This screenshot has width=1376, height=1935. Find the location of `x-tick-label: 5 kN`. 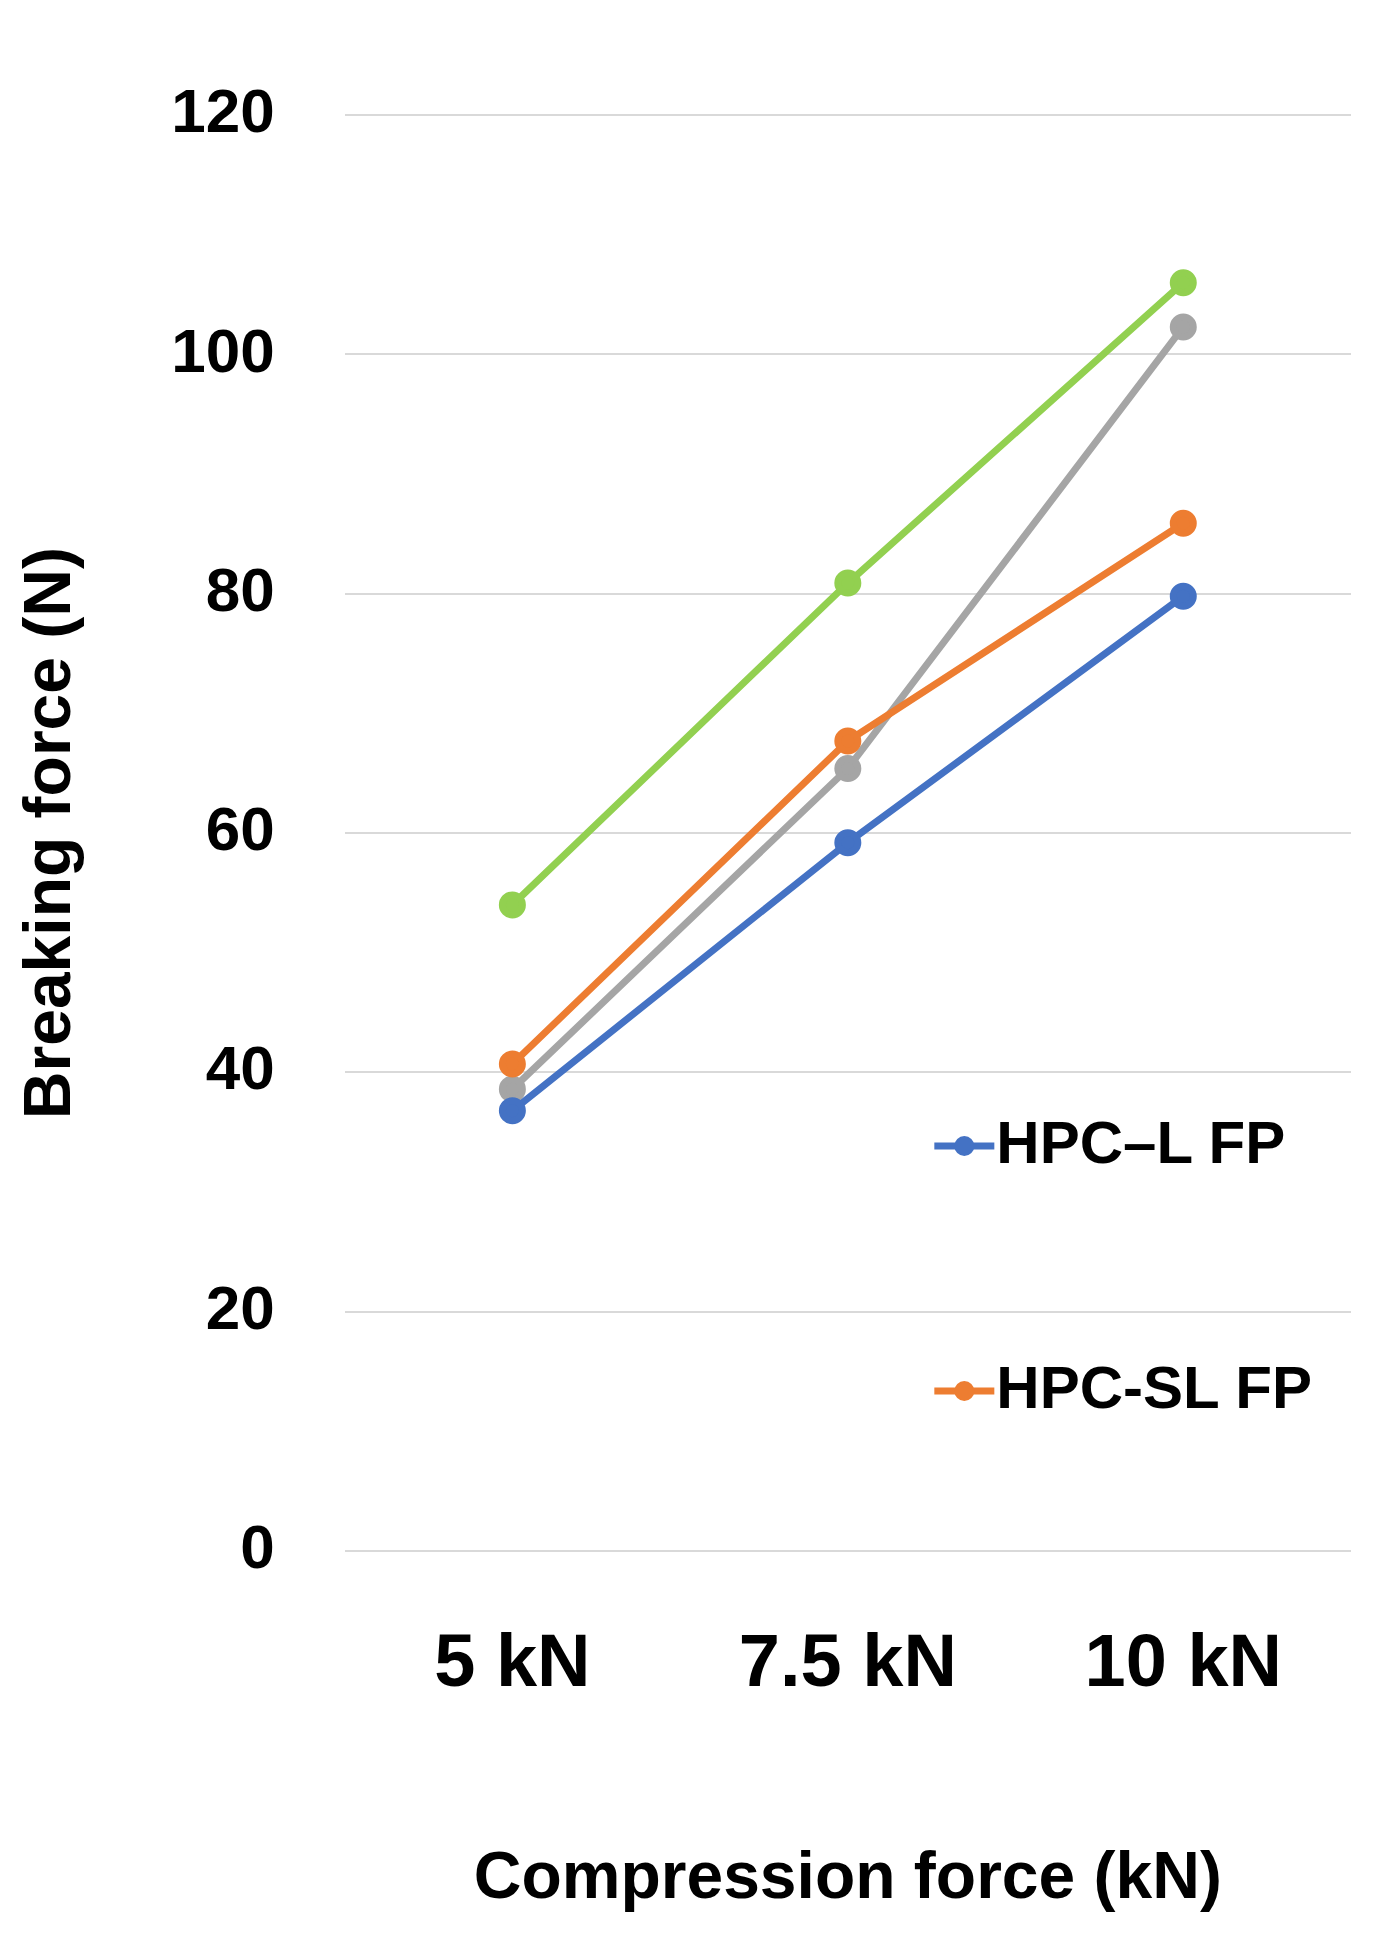

x-tick-label: 5 kN is located at coordinates (512, 1660).